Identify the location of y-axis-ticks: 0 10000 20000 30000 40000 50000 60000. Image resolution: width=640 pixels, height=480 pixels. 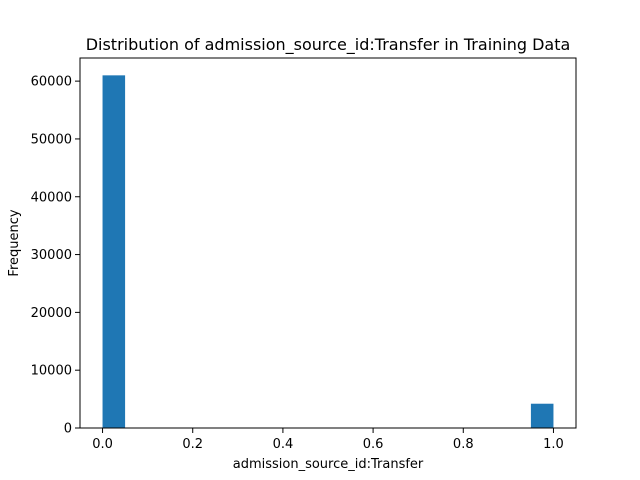
(55, 256).